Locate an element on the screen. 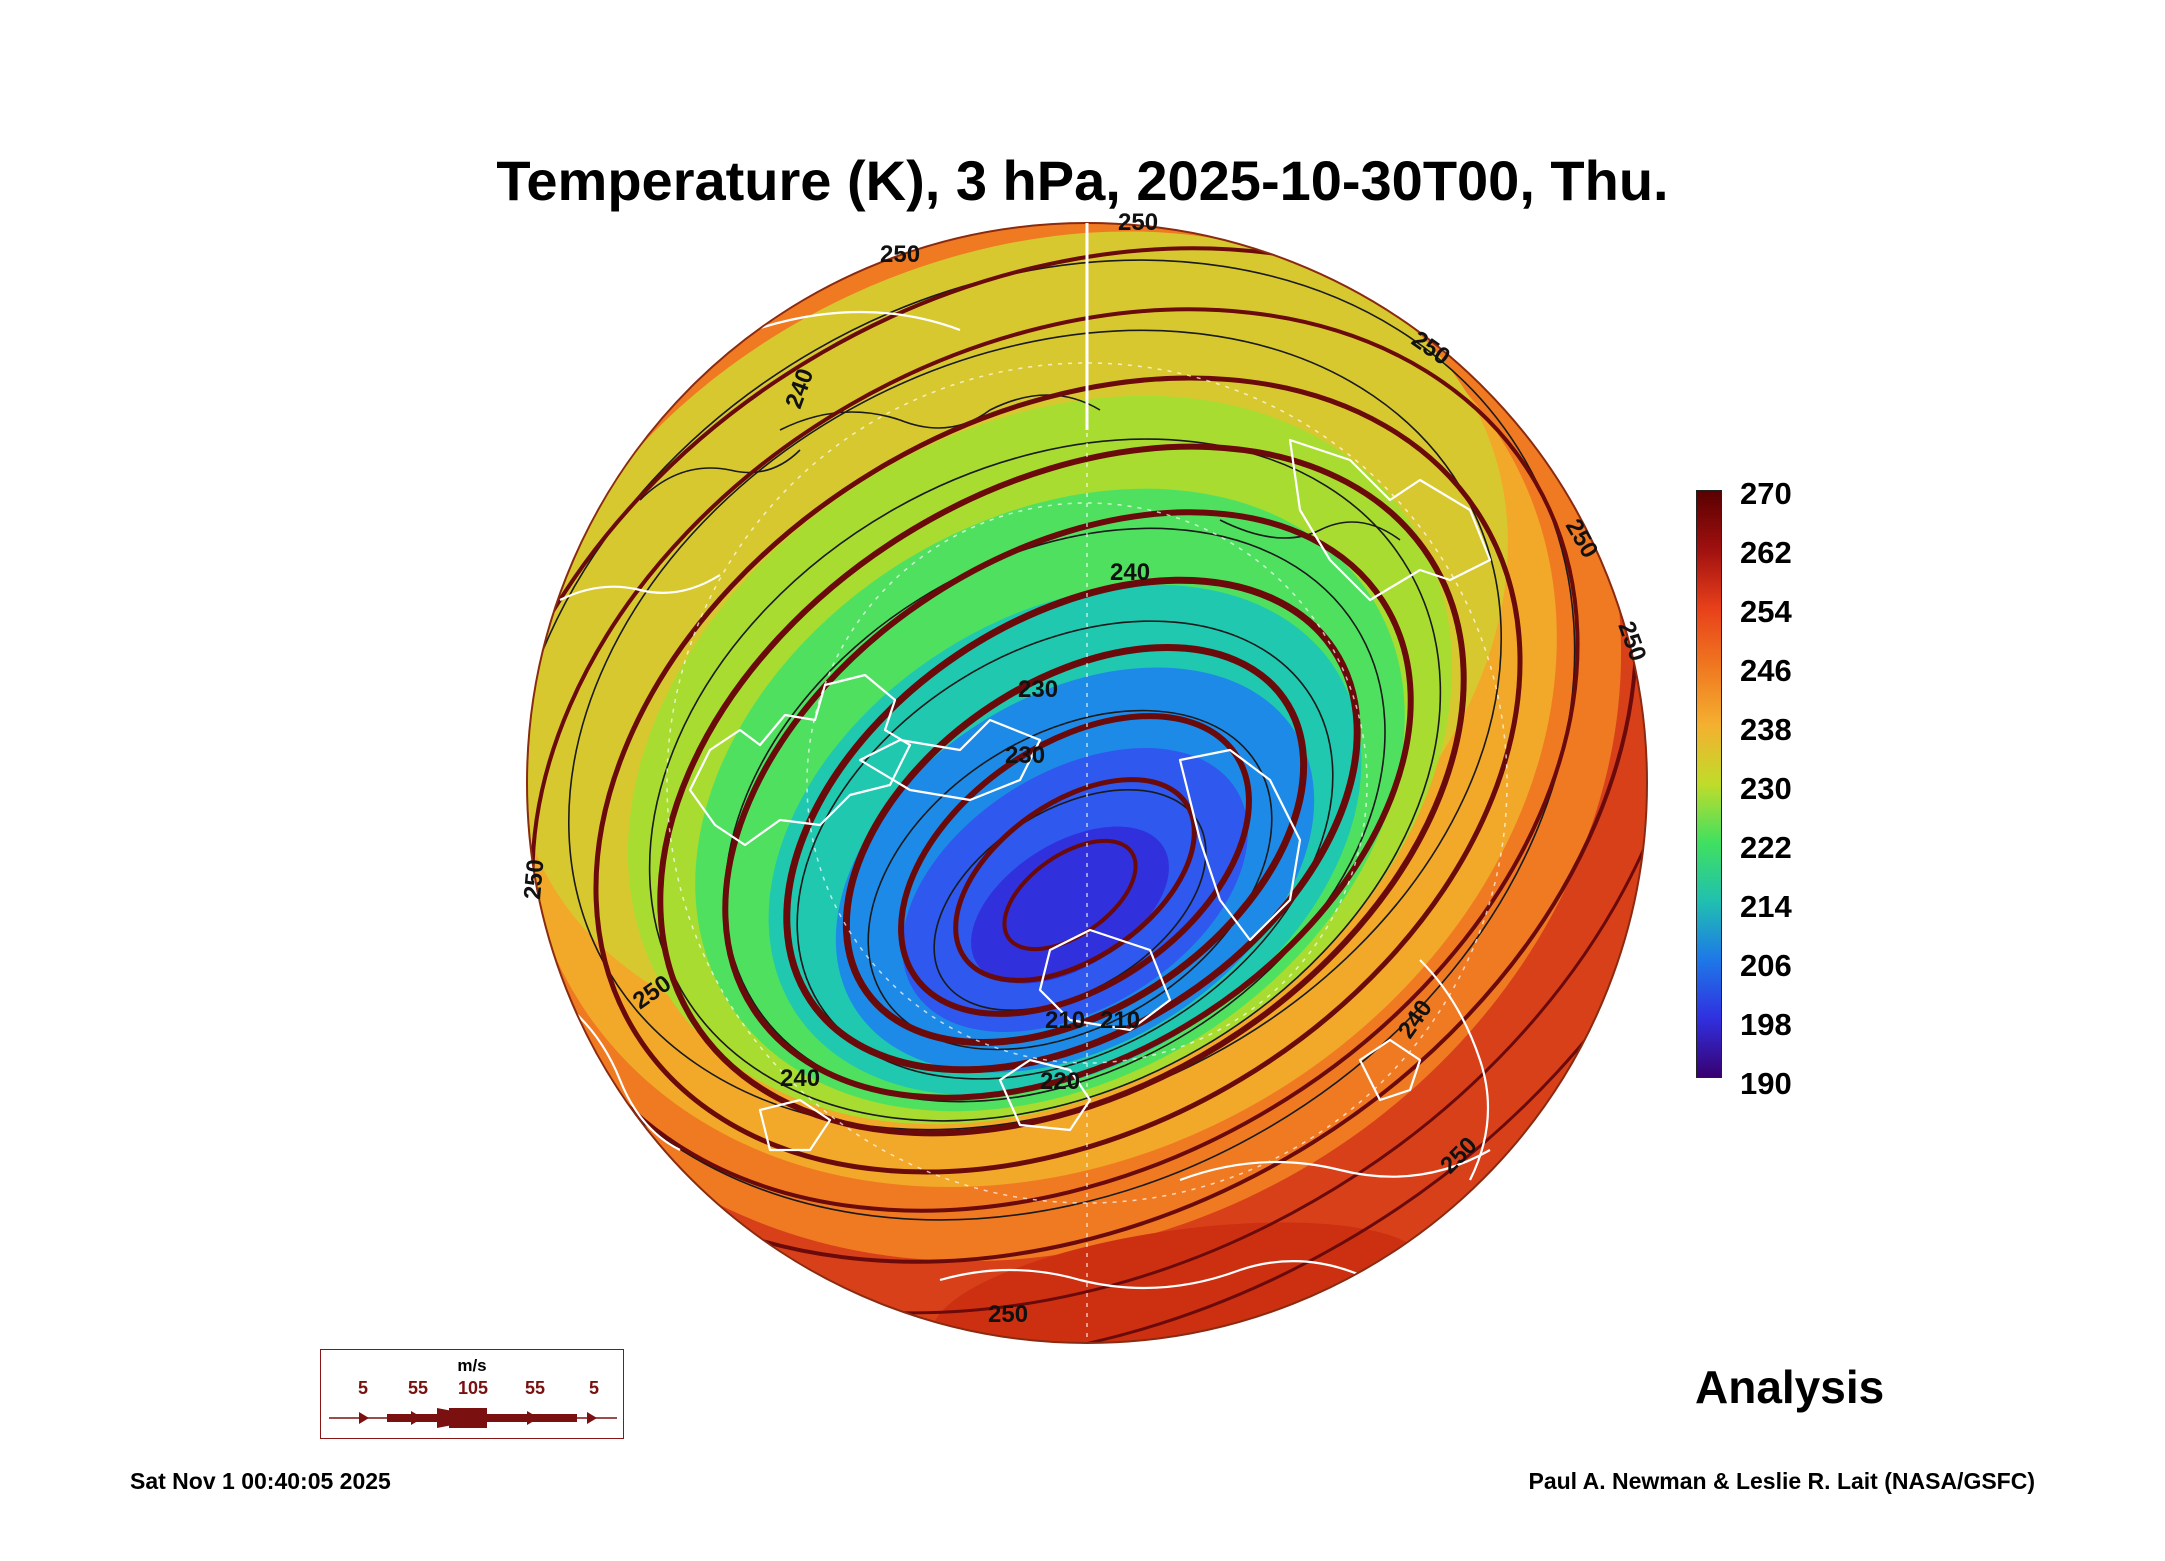  colorbar-tick-label: 222 is located at coordinates (1766, 847).